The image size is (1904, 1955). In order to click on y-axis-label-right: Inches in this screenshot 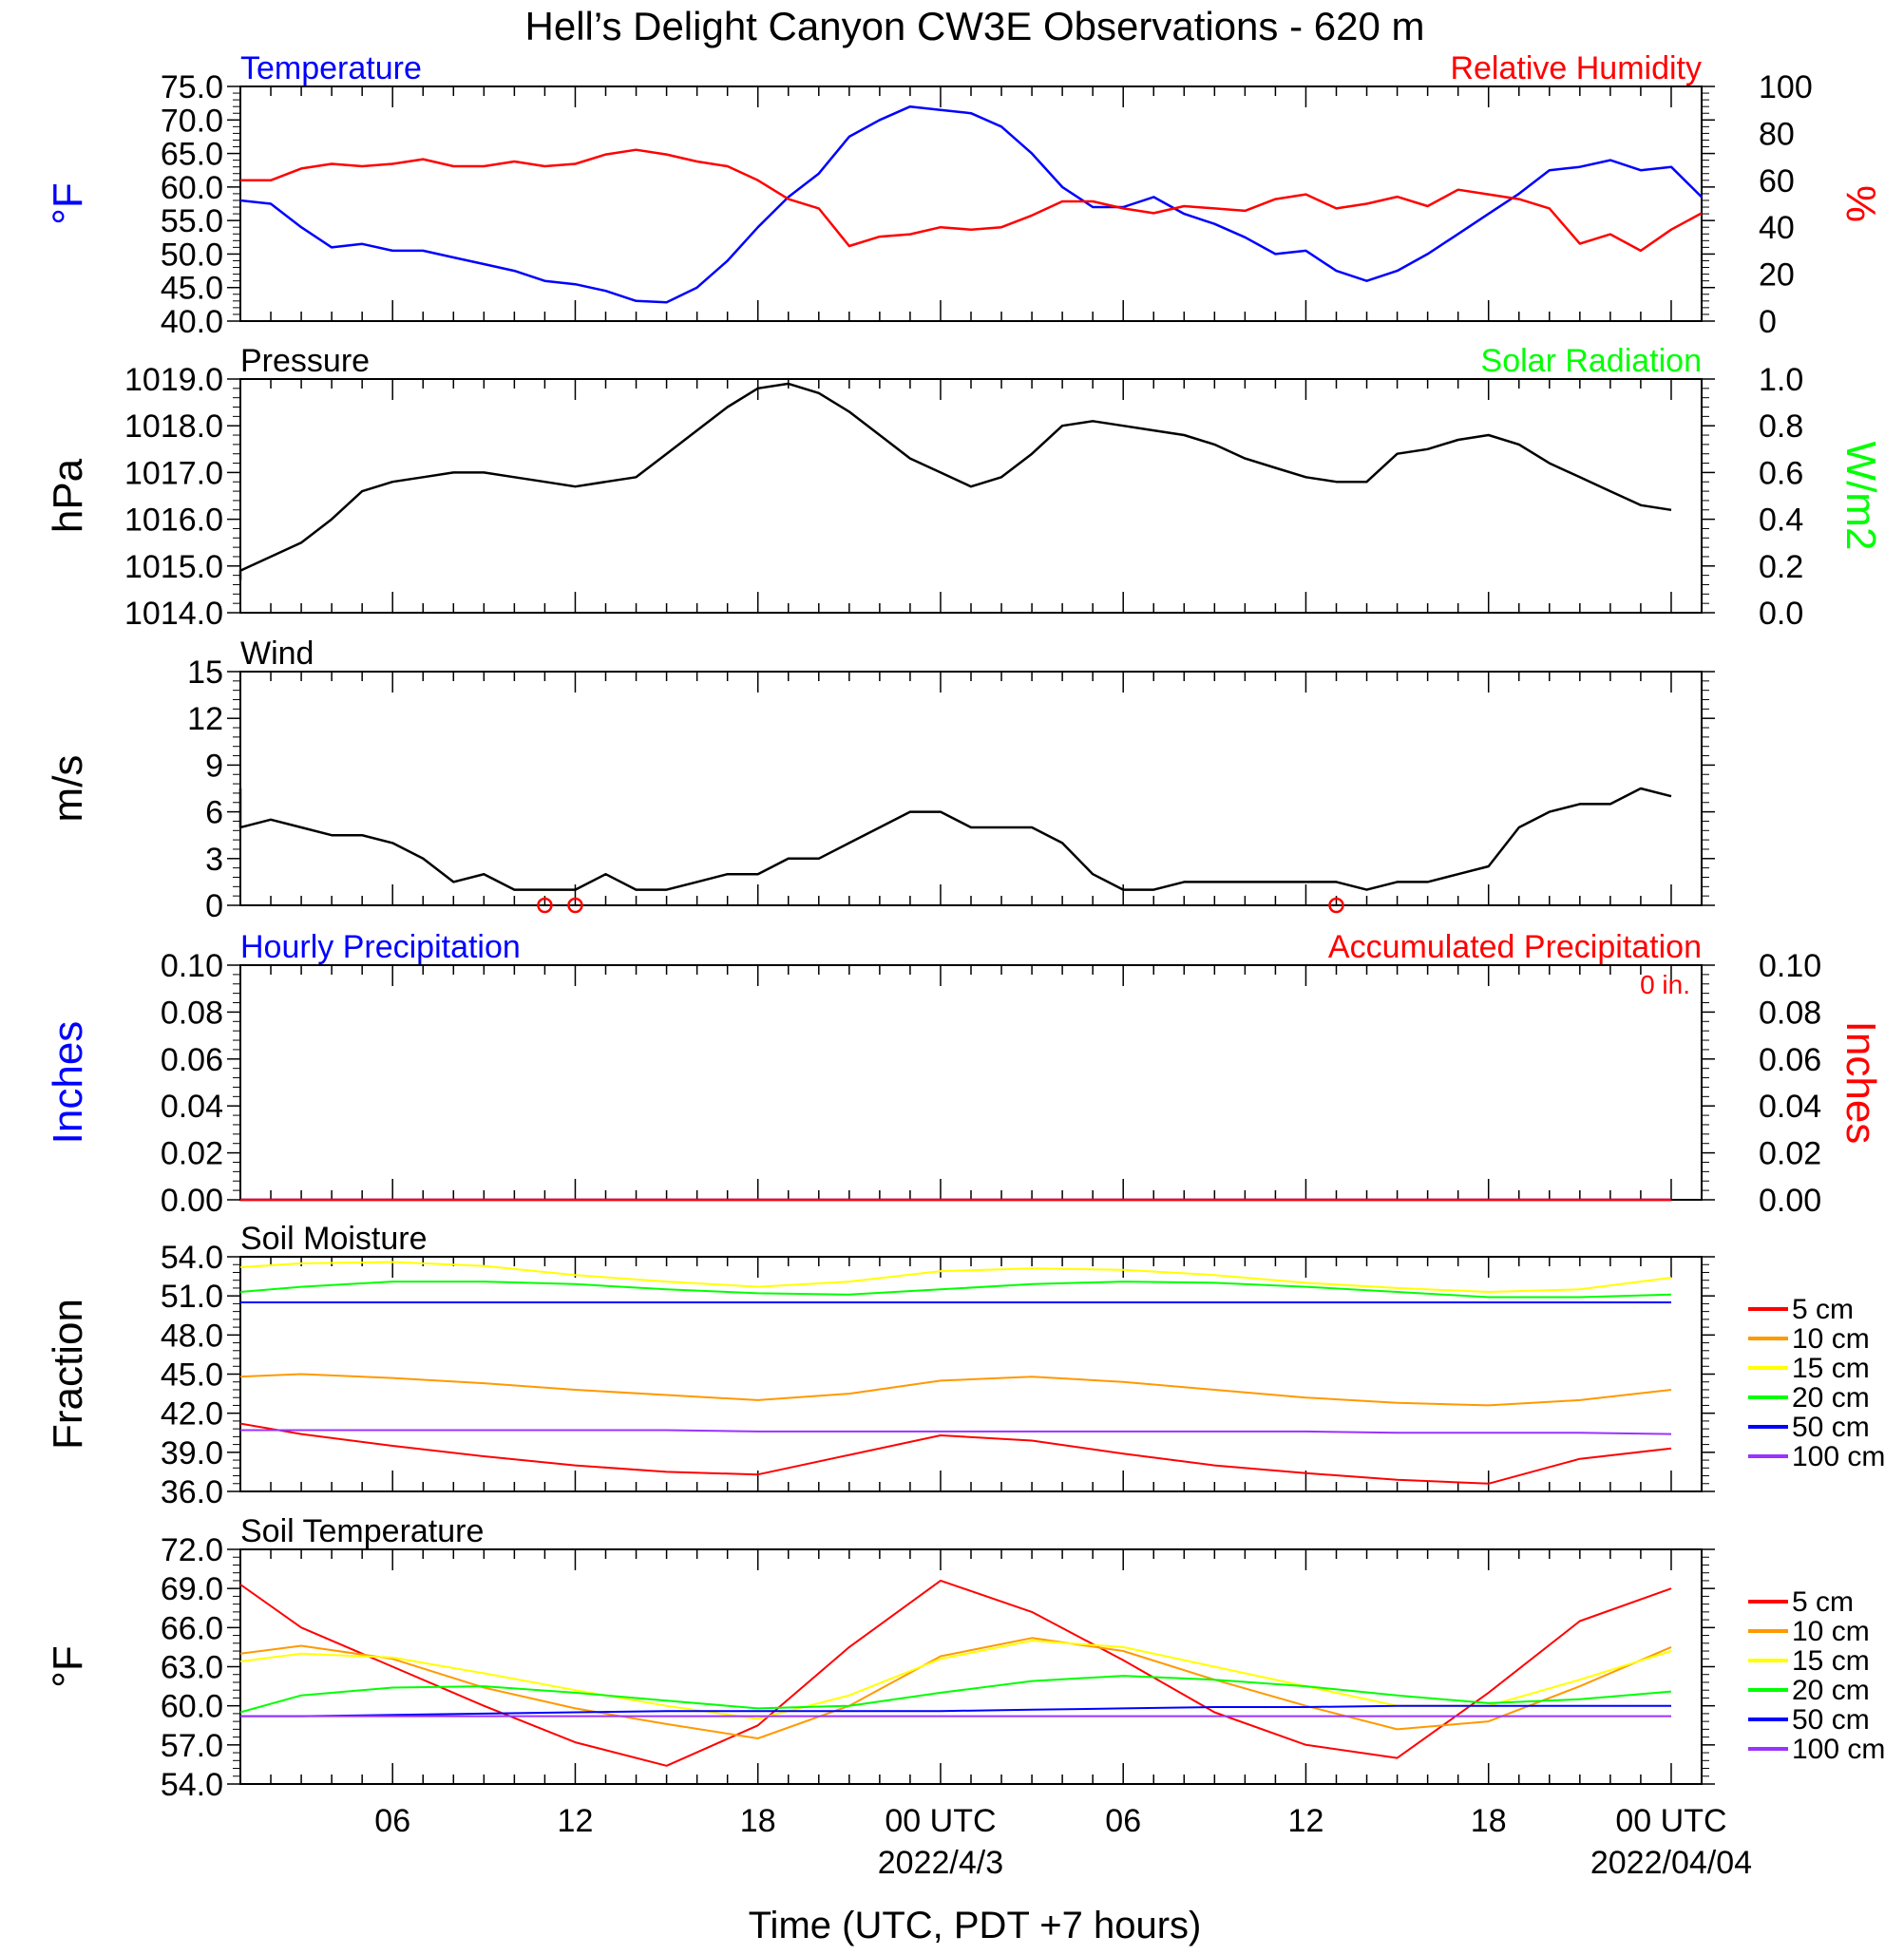, I will do `click(1860, 1083)`.